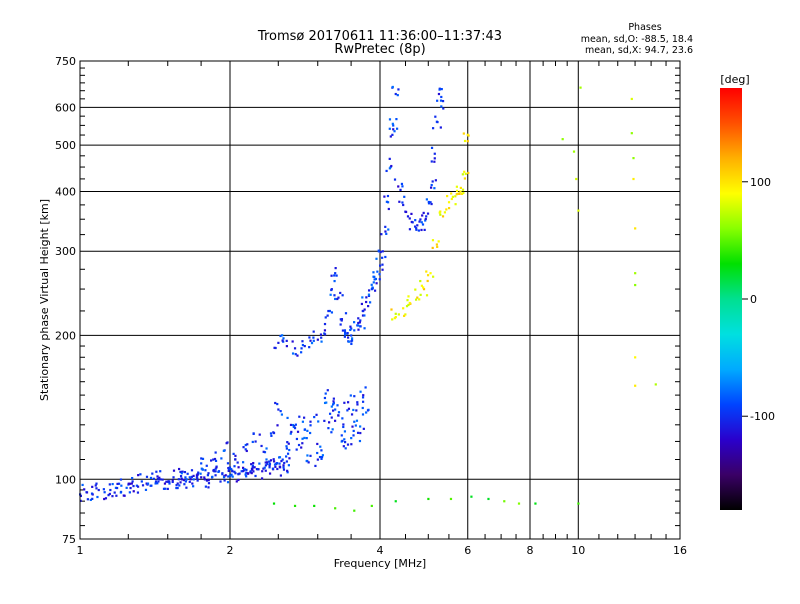  Describe the element at coordinates (758, 299) in the screenshot. I see `colorbar-ticks: 100 0 -100` at that location.